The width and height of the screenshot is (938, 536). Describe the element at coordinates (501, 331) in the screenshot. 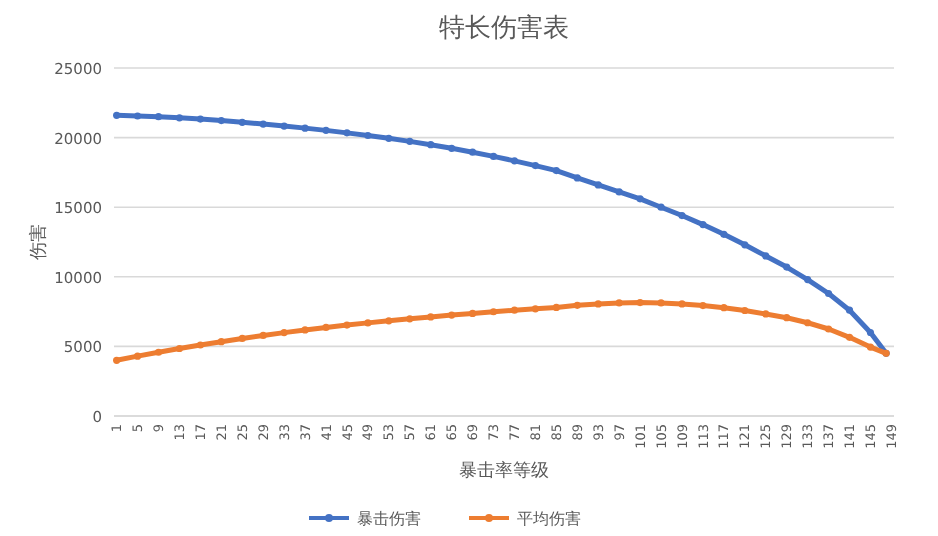

I see `line-series` at that location.